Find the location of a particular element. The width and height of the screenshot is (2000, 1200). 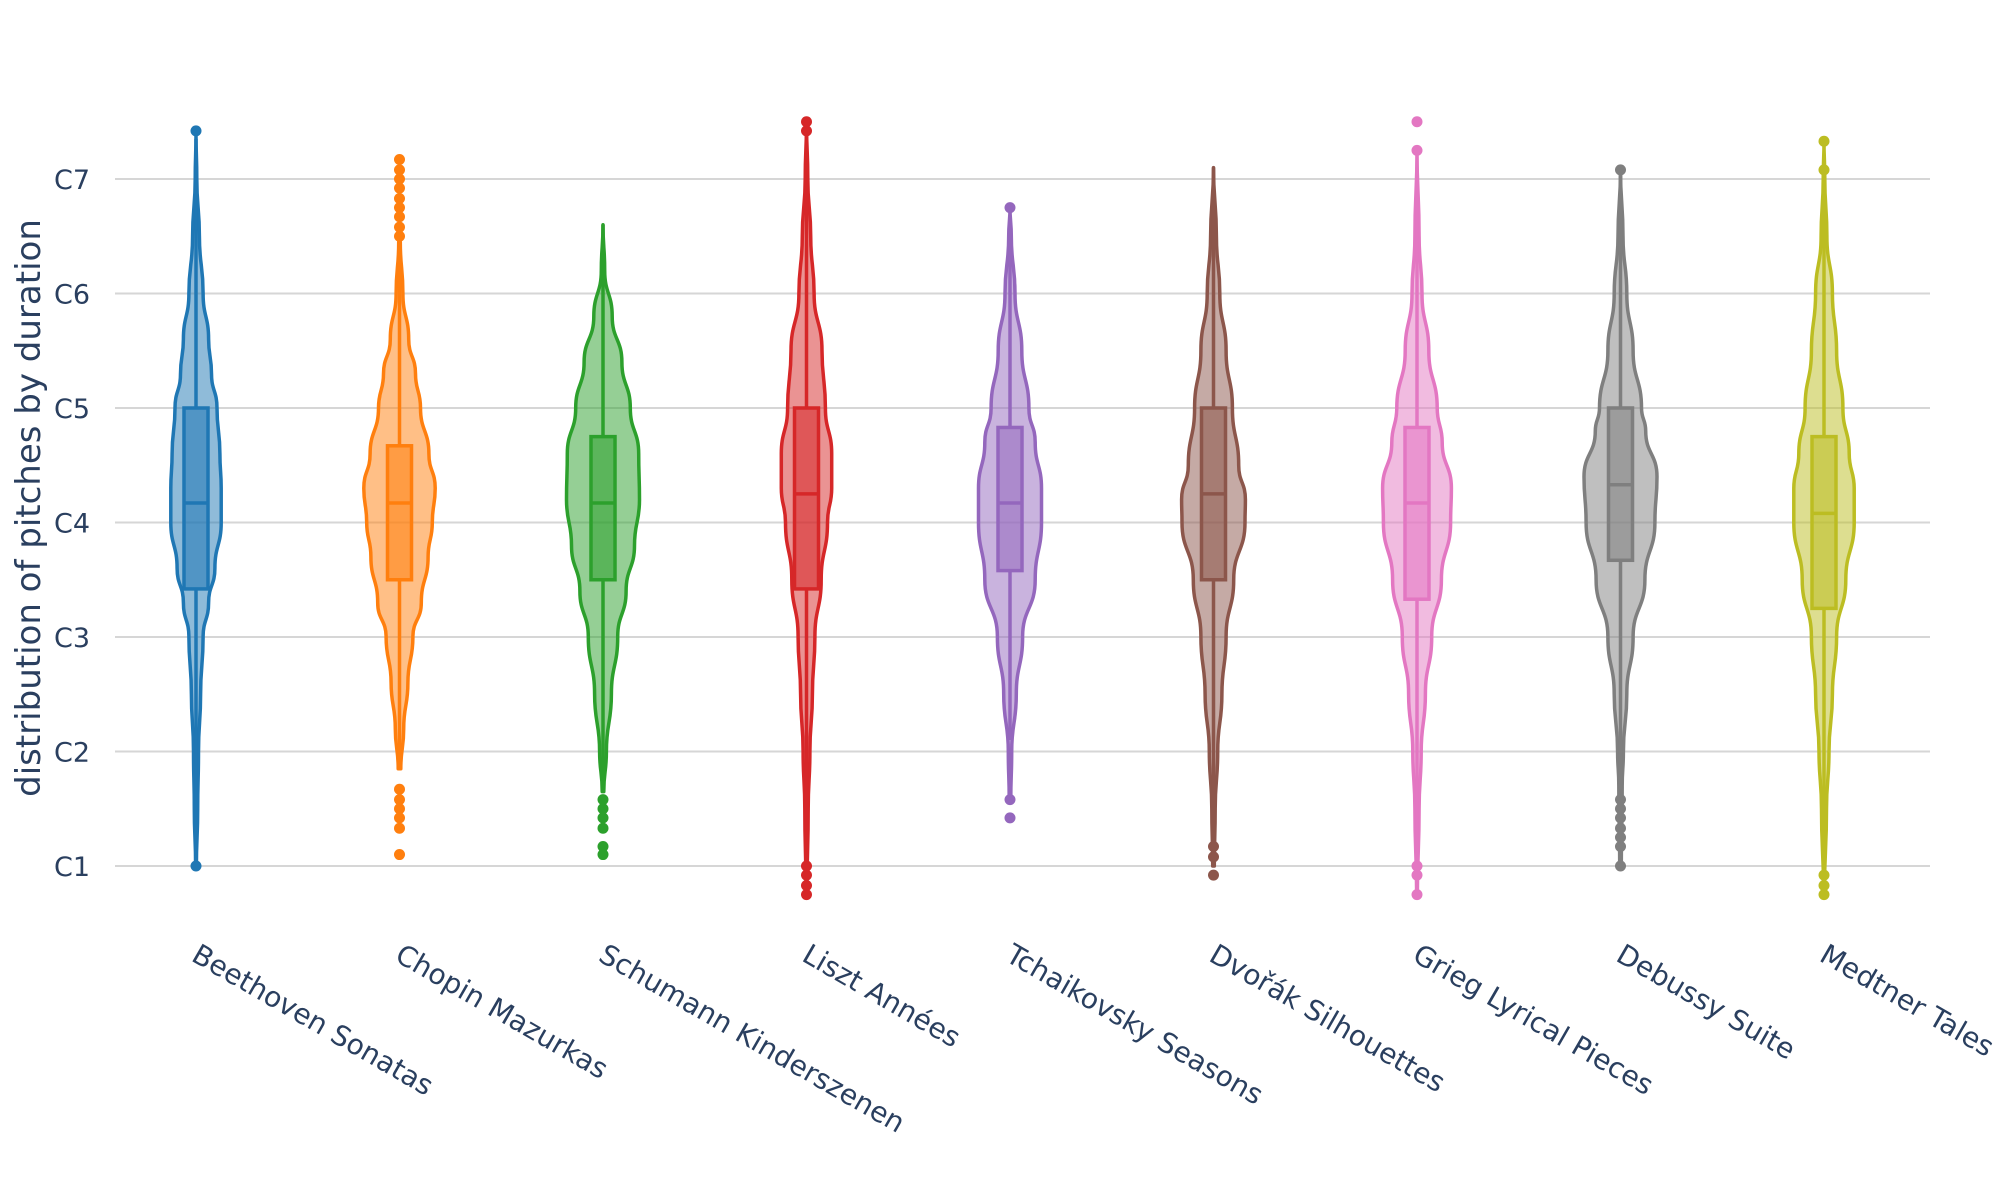

y-tick-label: C4 is located at coordinates (72, 524).